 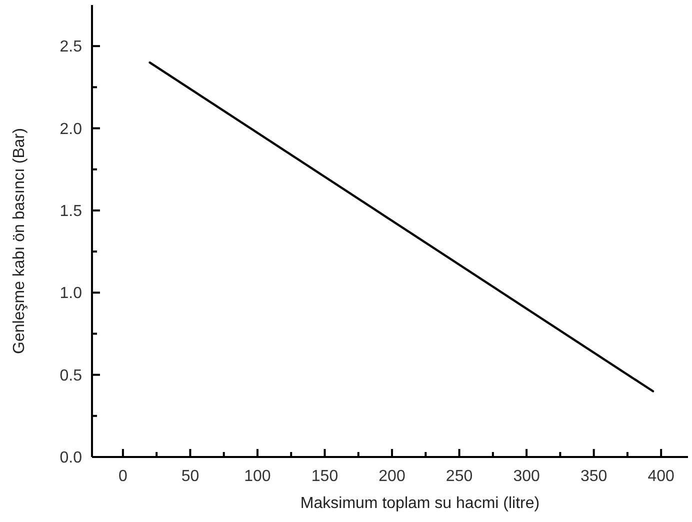 What do you see at coordinates (392, 476) in the screenshot?
I see `x-tick-label: 200` at bounding box center [392, 476].